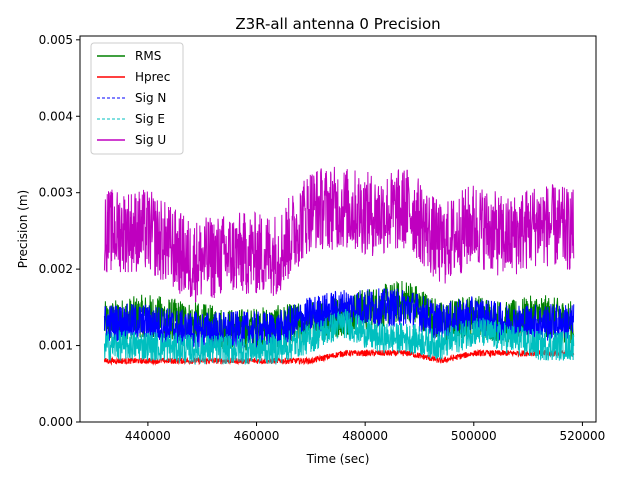 The image size is (640, 480). Describe the element at coordinates (148, 56) in the screenshot. I see `legend-label: RMS` at that location.